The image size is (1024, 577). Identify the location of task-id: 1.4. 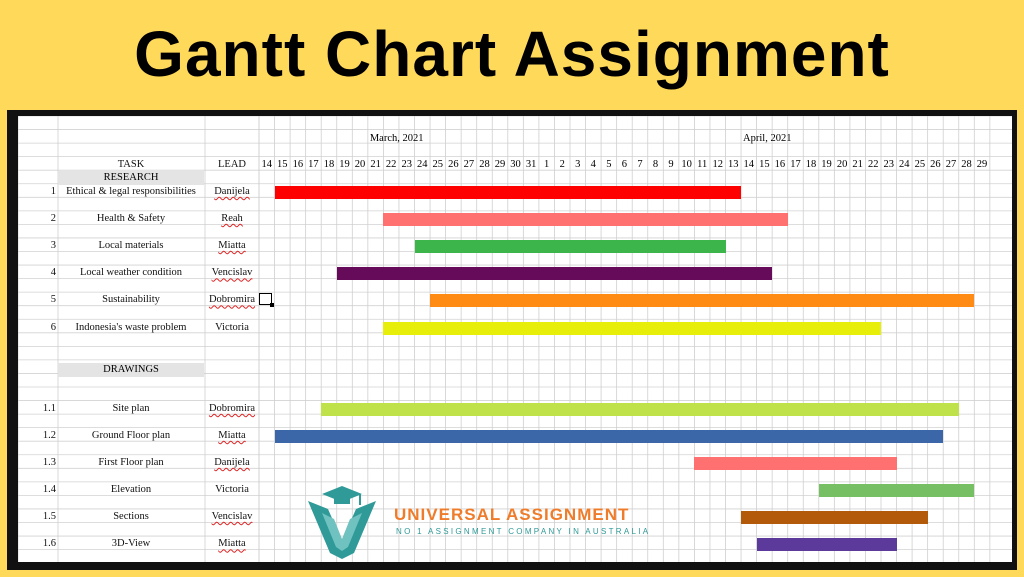
(49, 490).